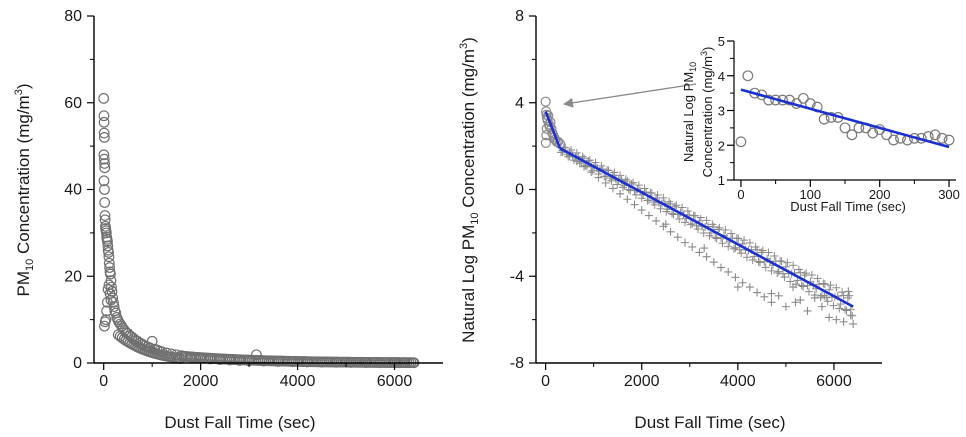  What do you see at coordinates (103, 381) in the screenshot?
I see `left-x-tick-label: 0` at bounding box center [103, 381].